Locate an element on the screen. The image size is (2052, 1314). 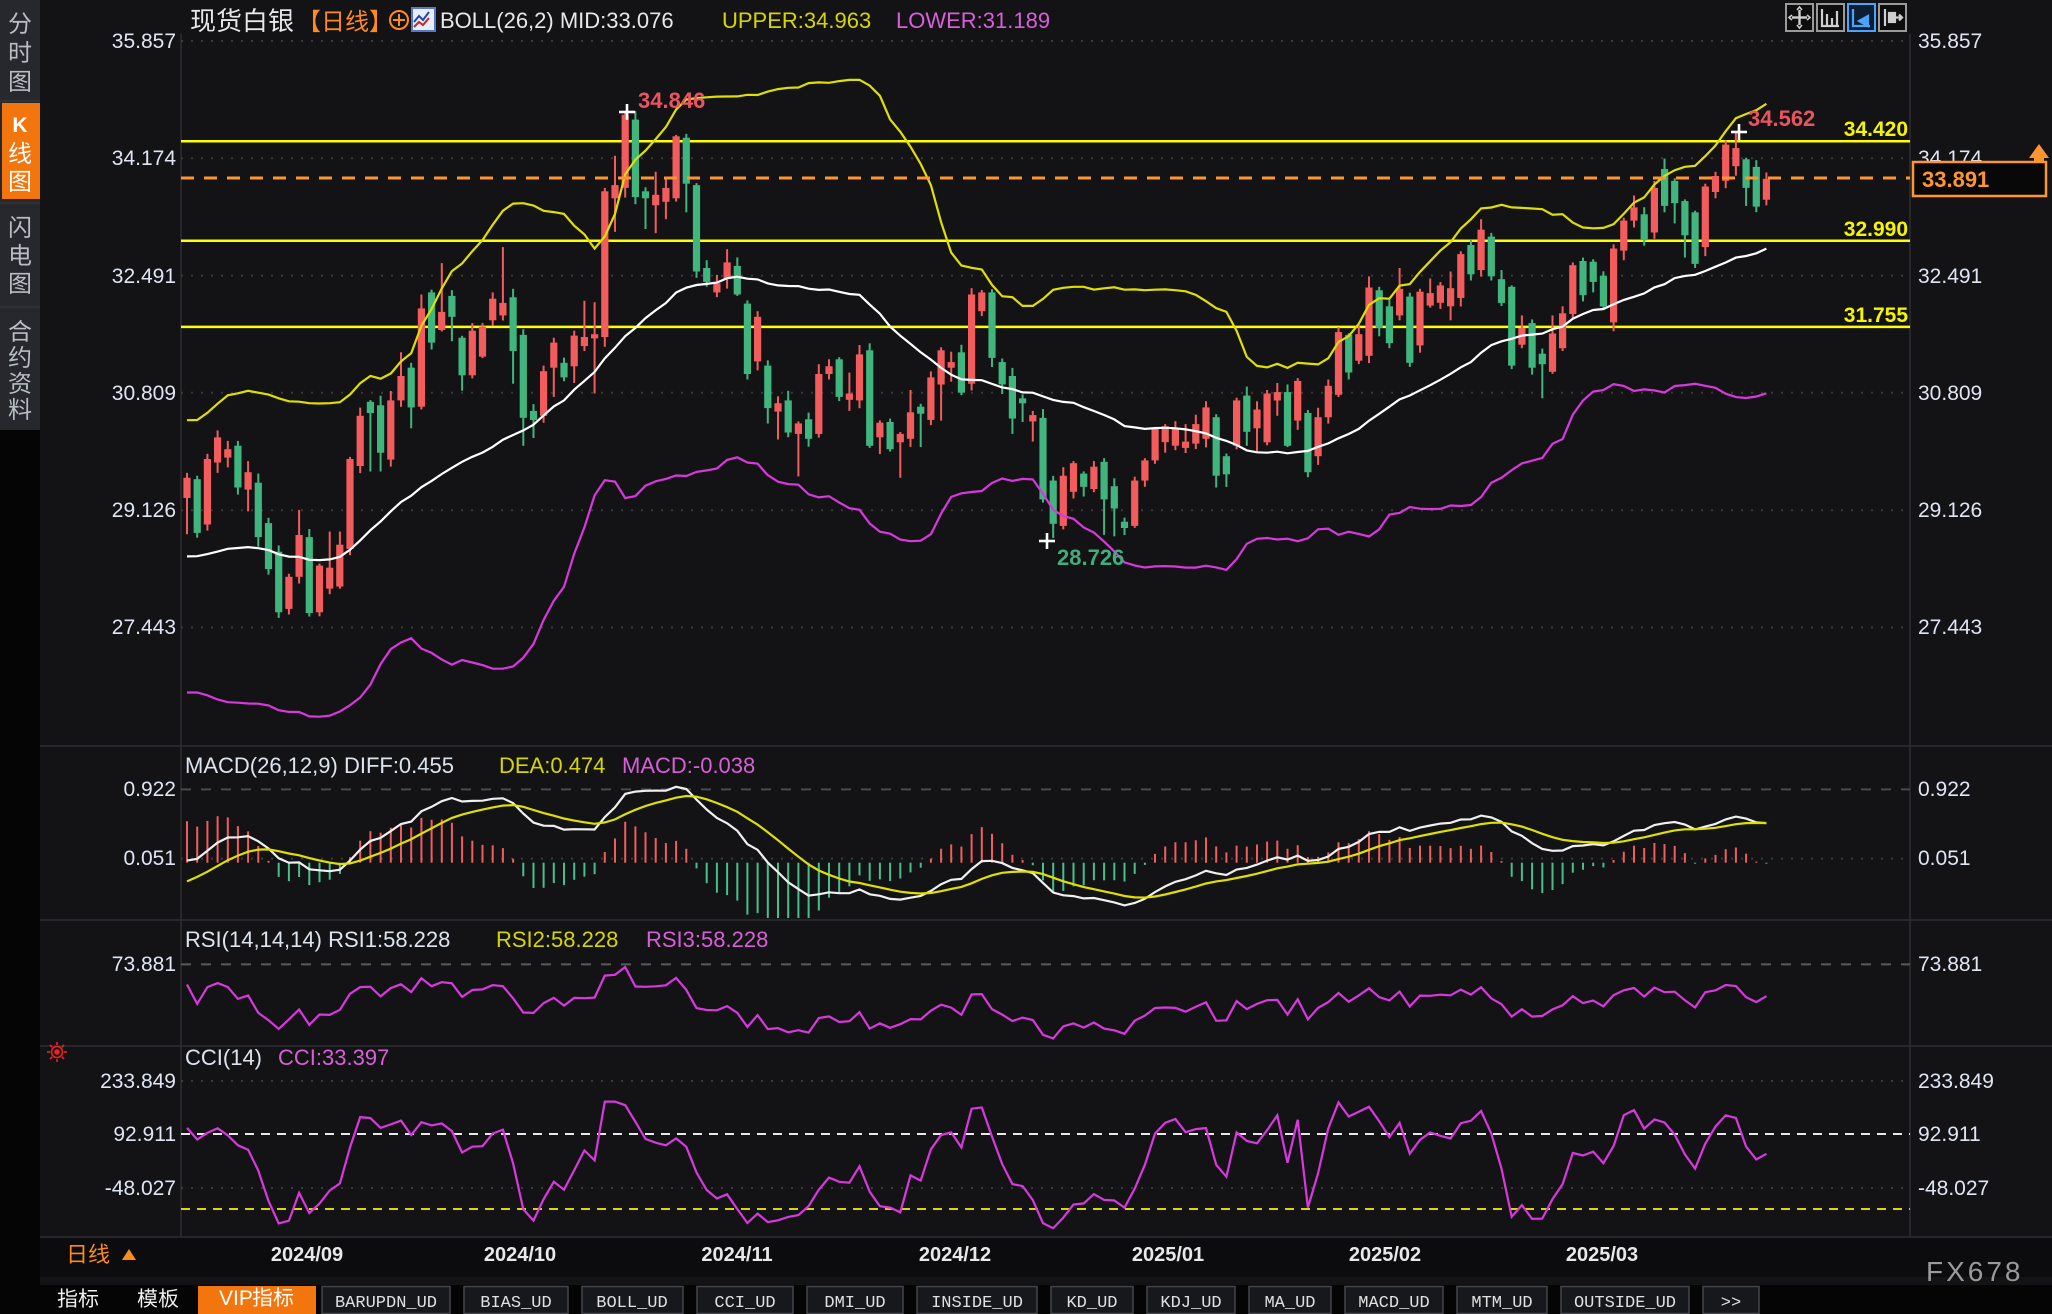
svg-text: CCI_UD is located at coordinates (744, 1303).